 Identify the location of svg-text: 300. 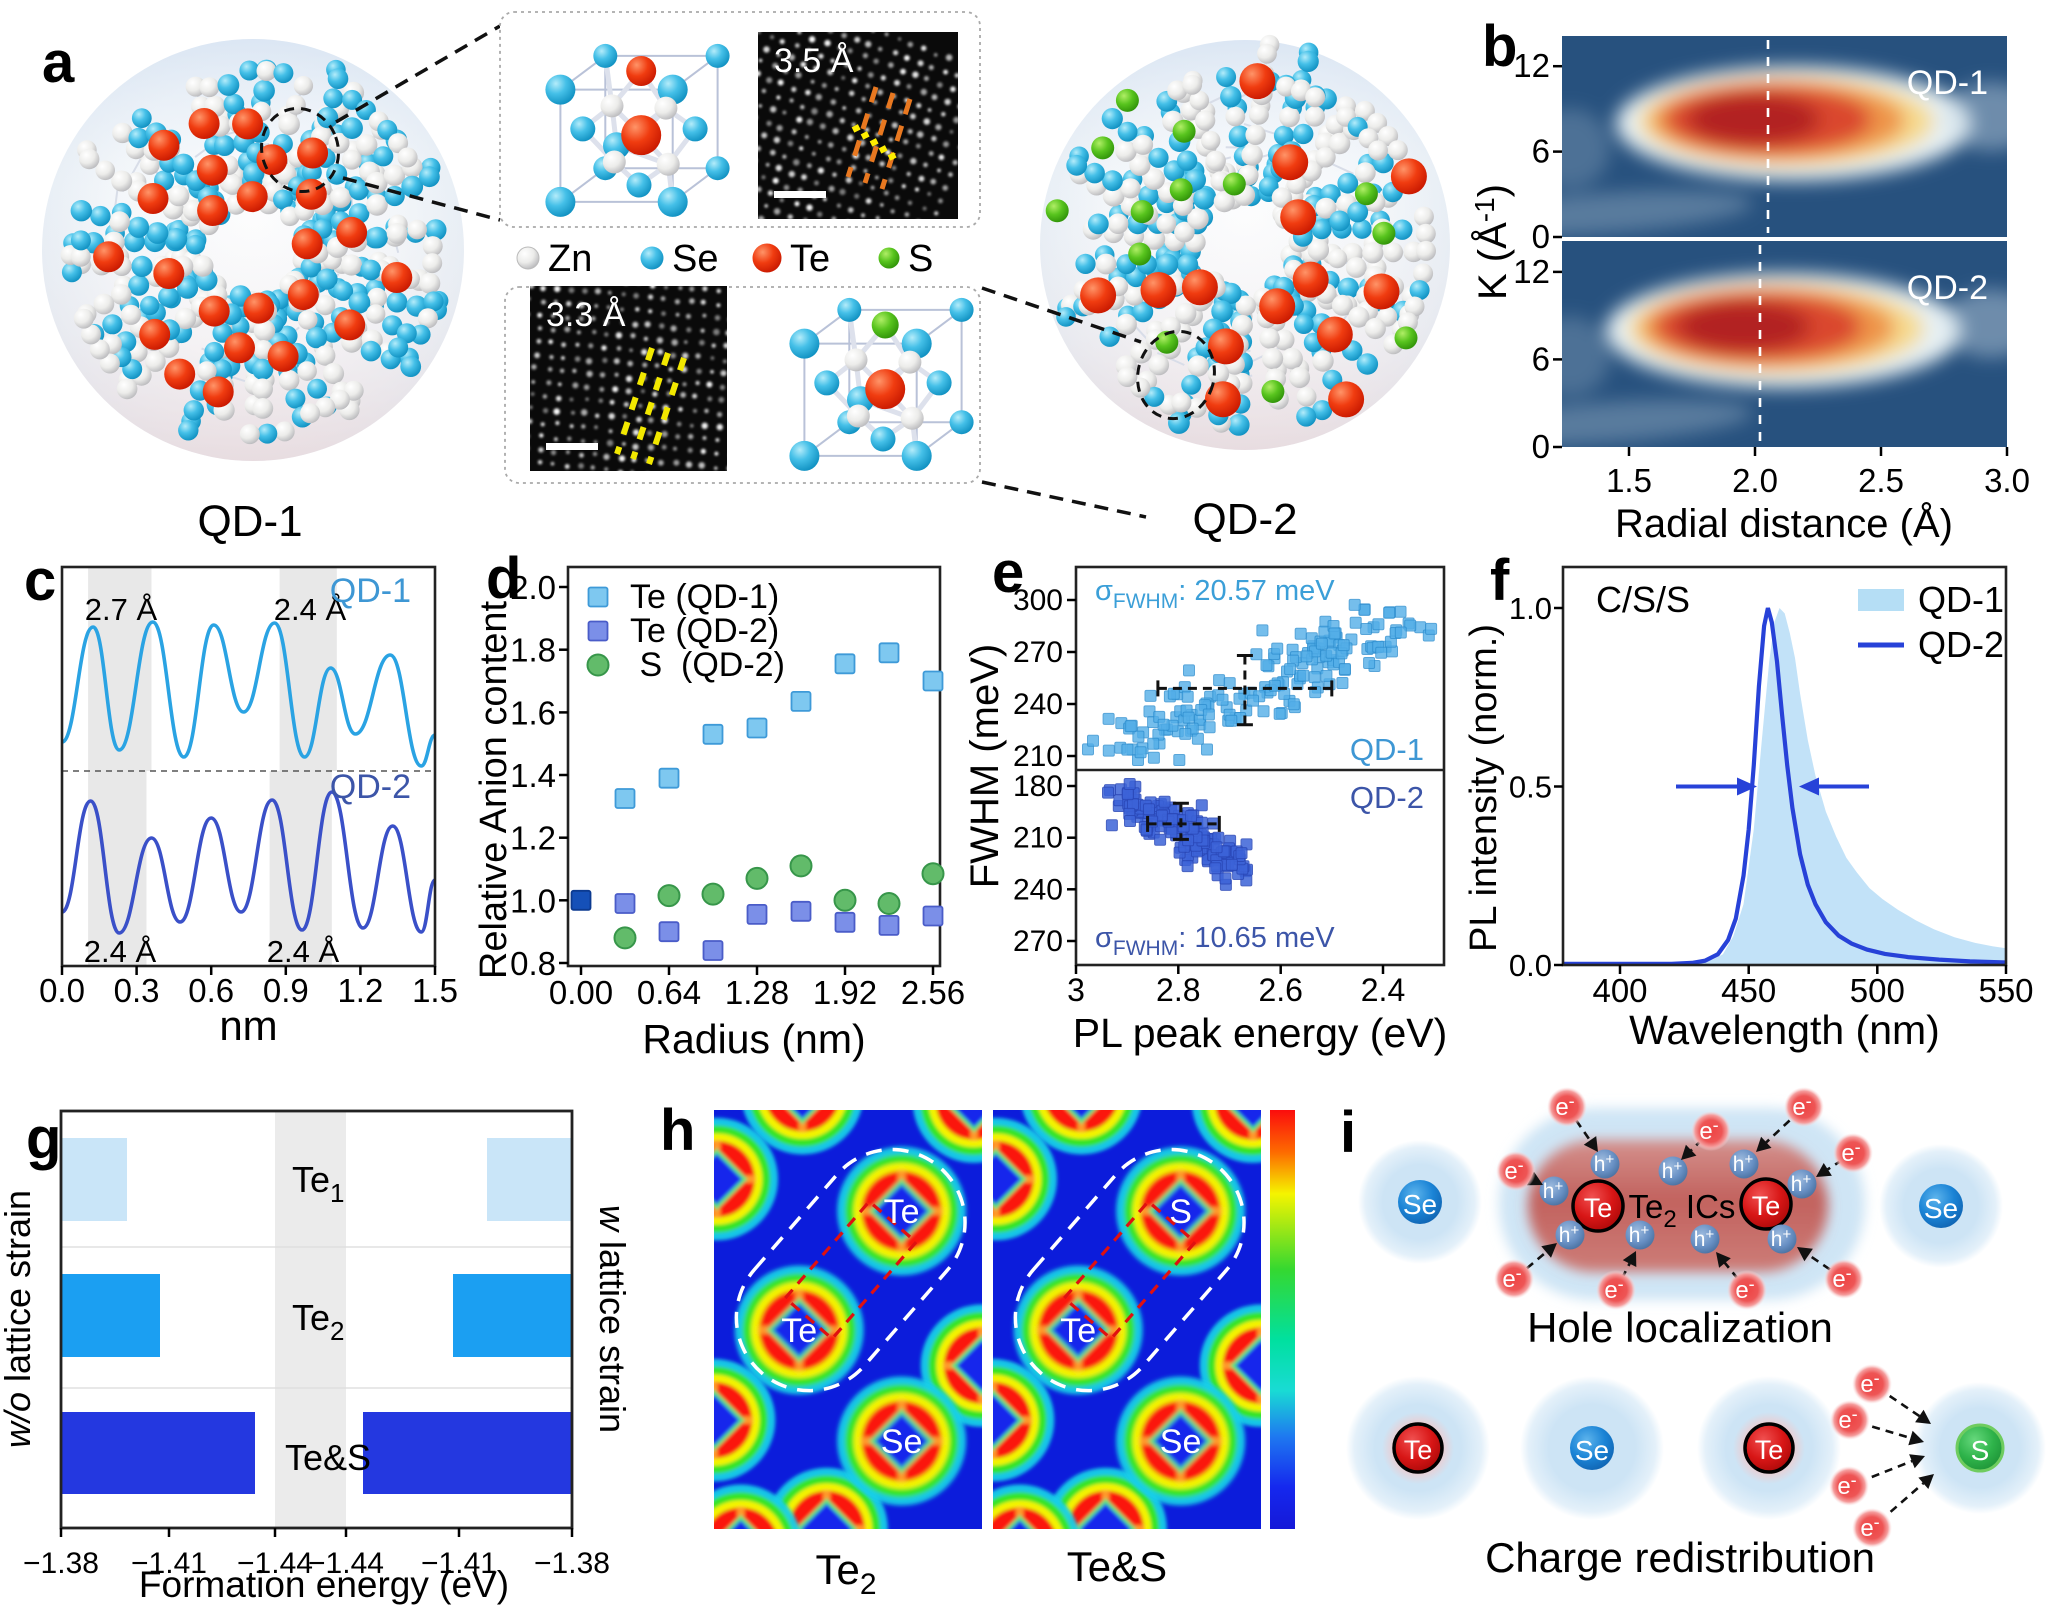
(1038, 600).